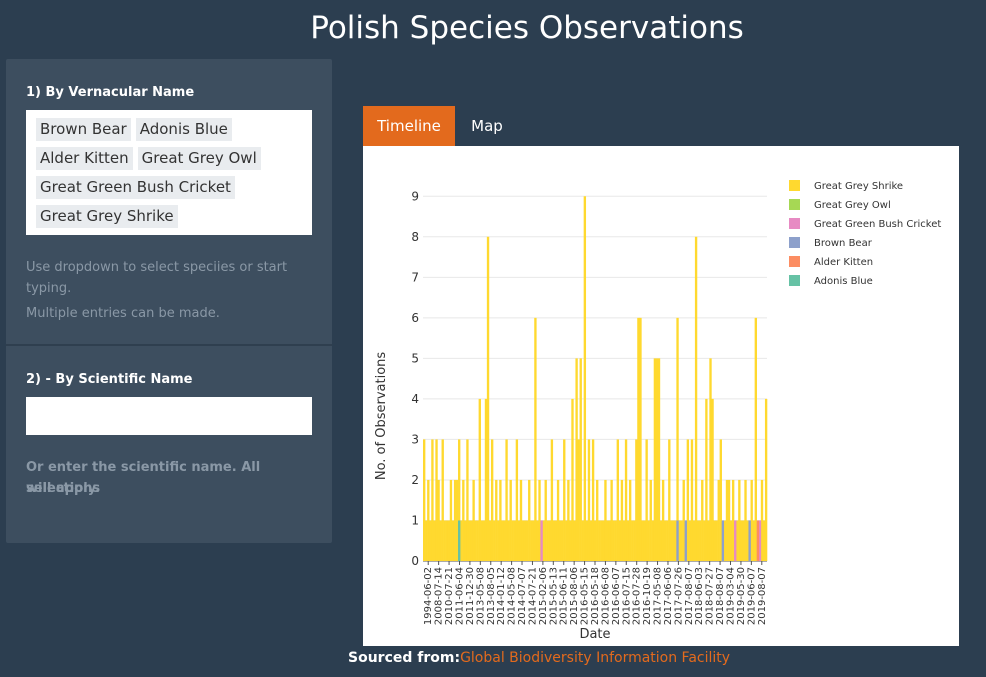  I want to click on selected-species-tag: Alder Kitten, so click(84, 158).